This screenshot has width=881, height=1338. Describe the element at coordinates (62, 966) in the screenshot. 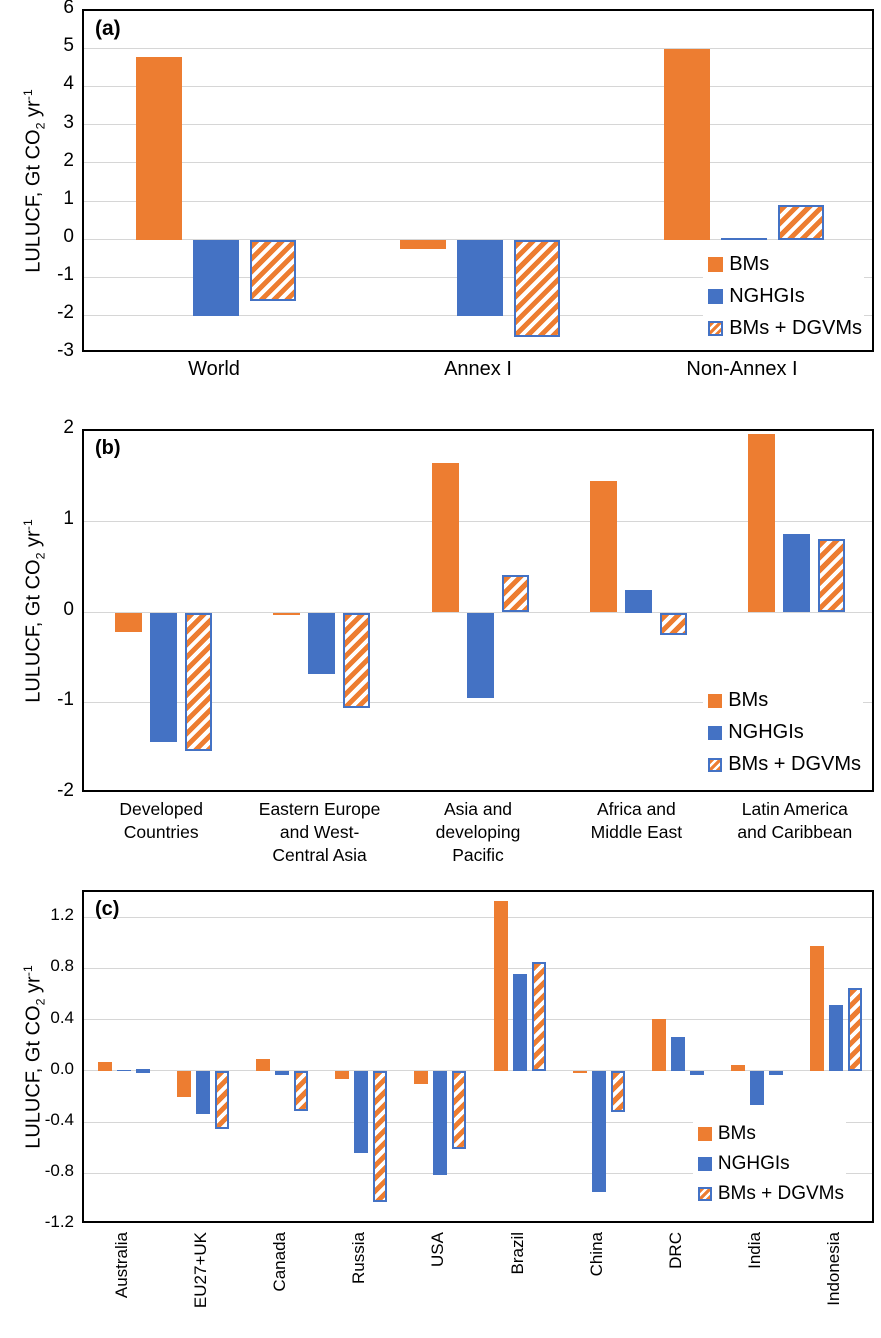

I see `y-tick-label: 0.8` at that location.